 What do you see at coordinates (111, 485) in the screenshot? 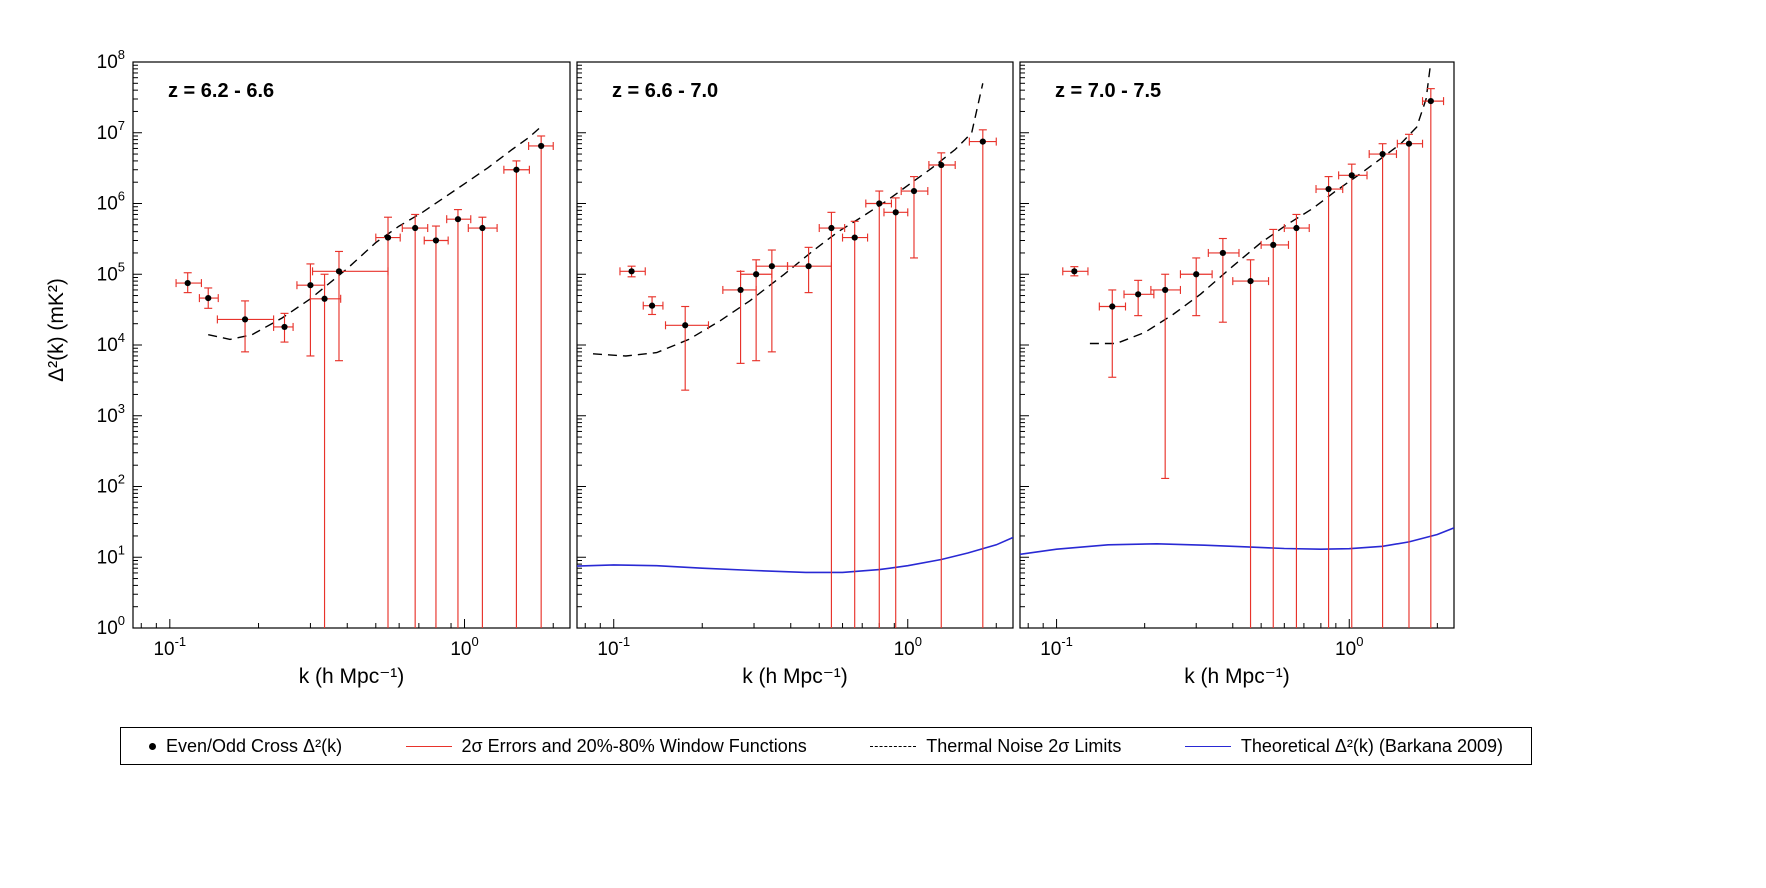
I see `svg-text: 10²` at bounding box center [111, 485].